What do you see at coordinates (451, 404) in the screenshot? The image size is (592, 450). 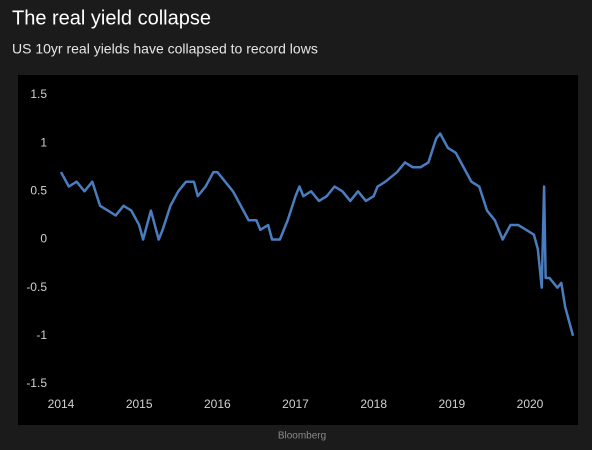 I see `x-tick-label: 2019` at bounding box center [451, 404].